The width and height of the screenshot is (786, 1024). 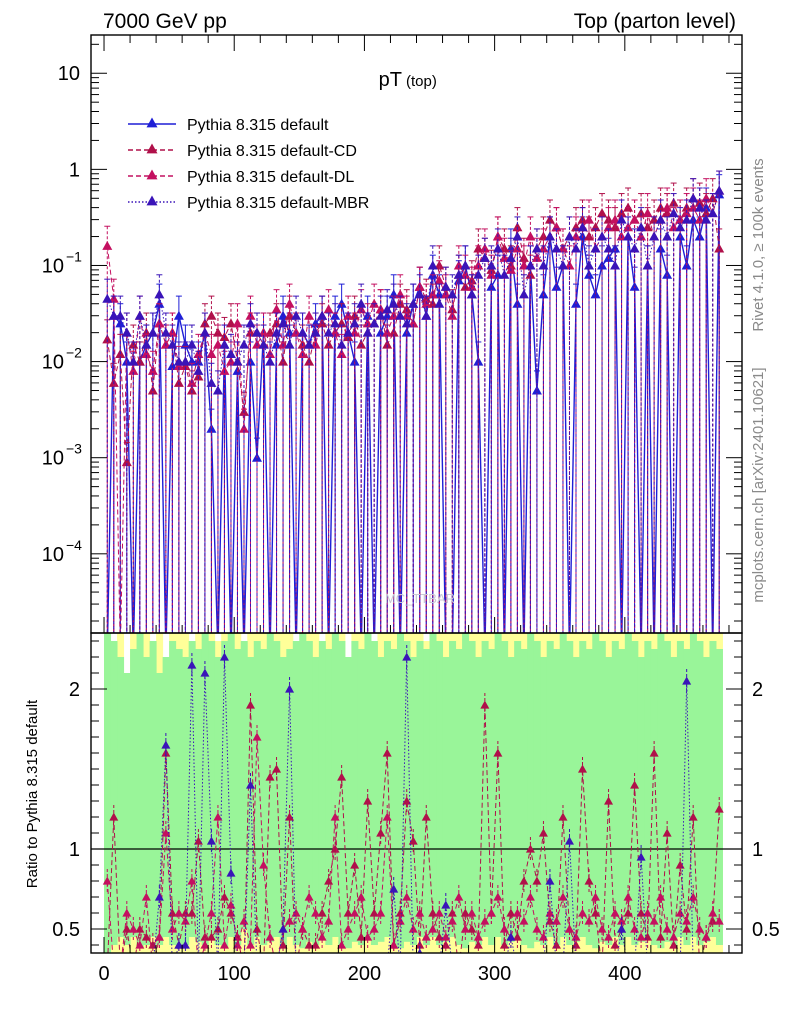 I want to click on legend-label: Pythia 8.315 default-MBR, so click(x=278, y=203).